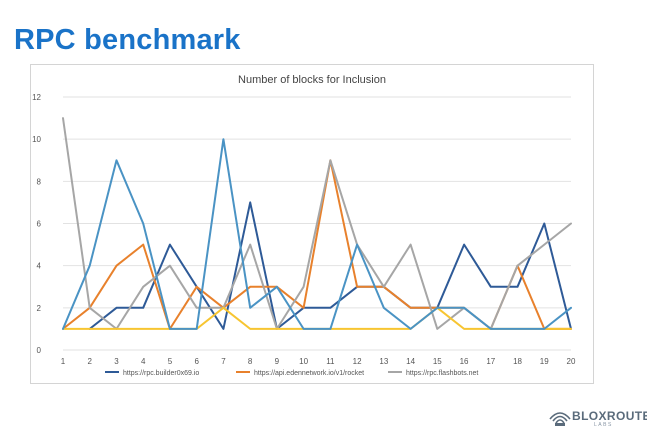 Image resolution: width=647 pixels, height=434 pixels. I want to click on x-tick-label: 9, so click(277, 361).